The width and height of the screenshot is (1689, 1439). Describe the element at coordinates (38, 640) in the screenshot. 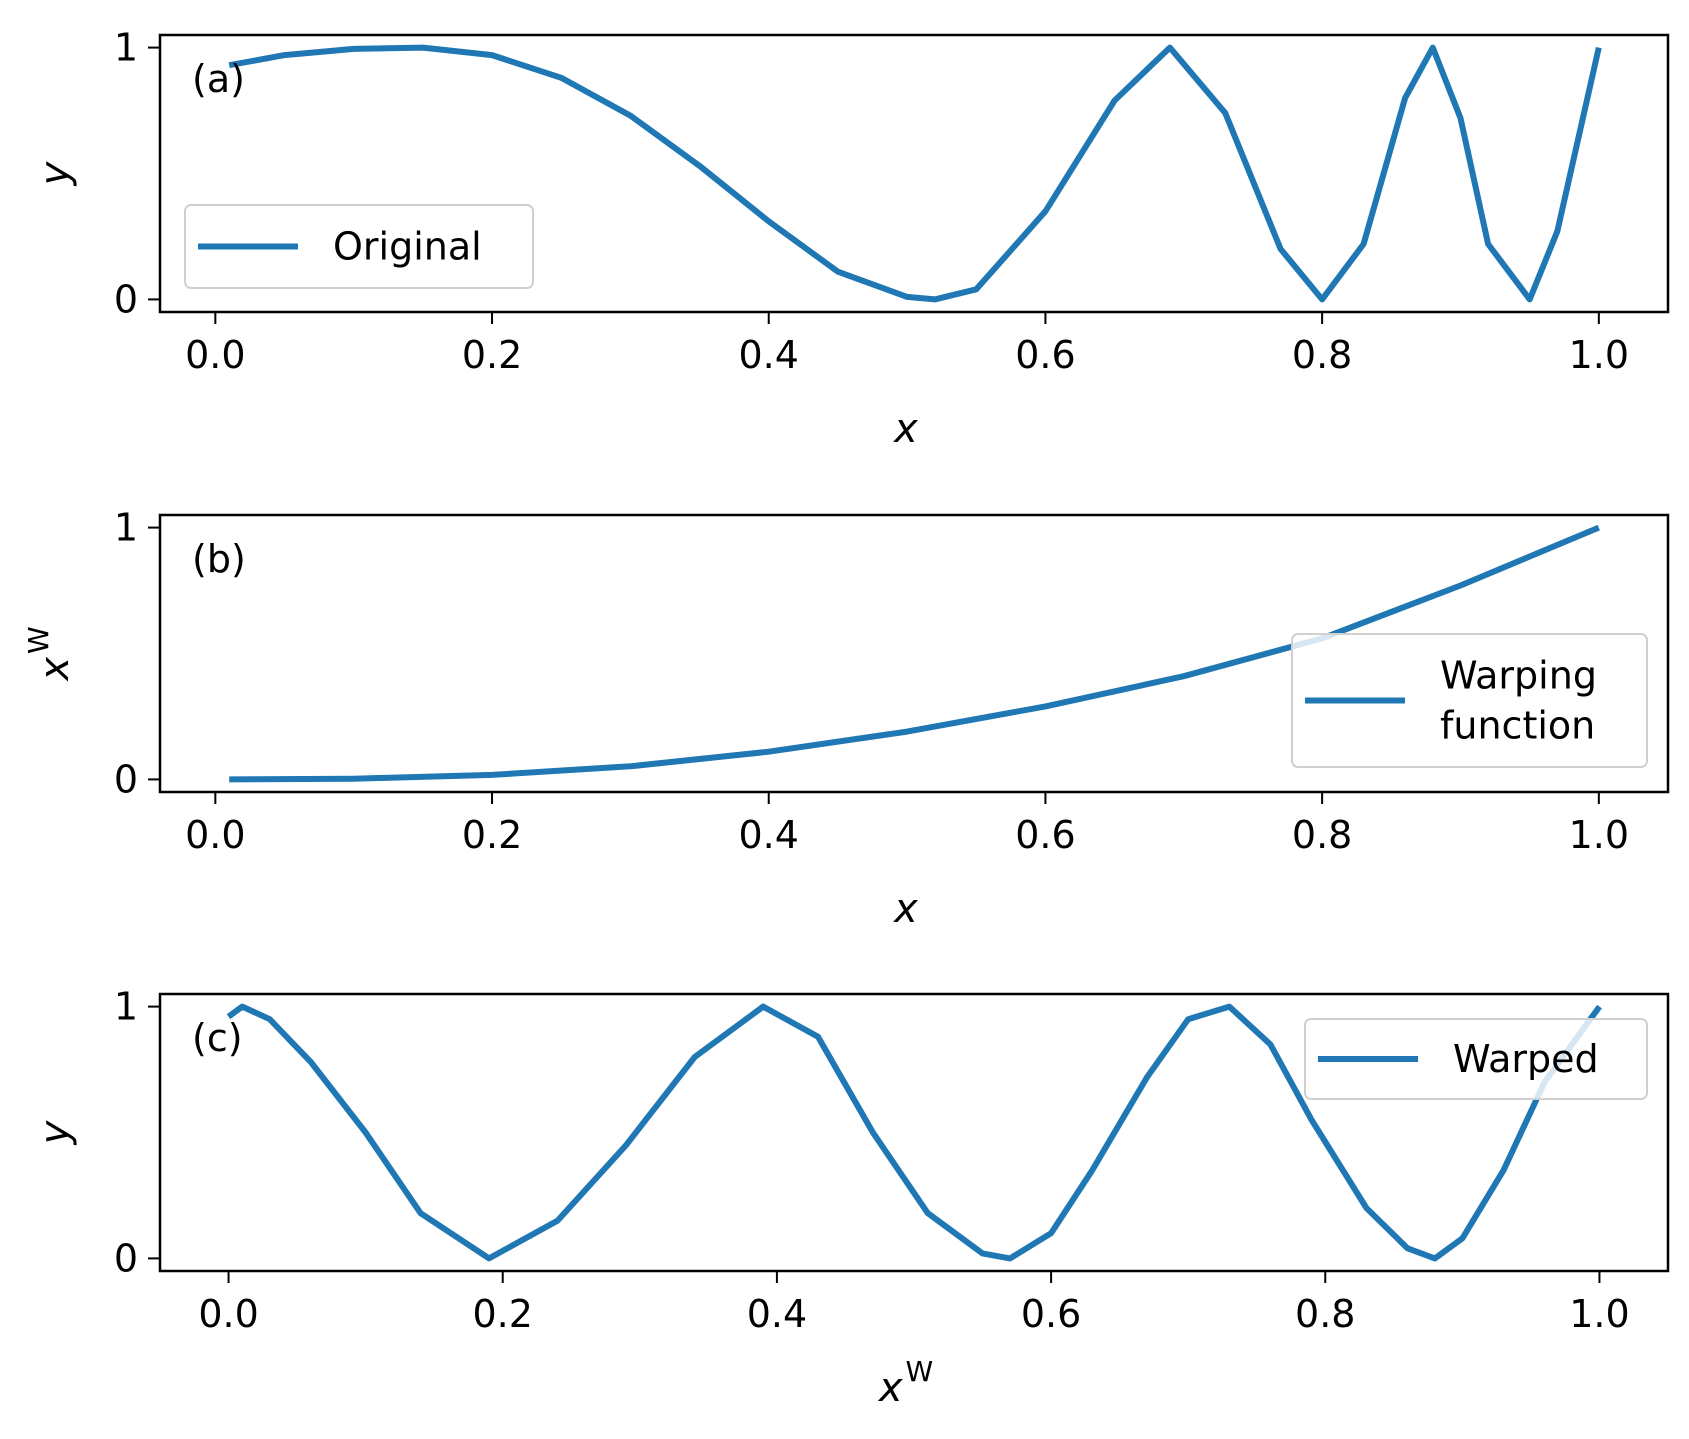

I see `y-axis-label-superscript: W` at that location.